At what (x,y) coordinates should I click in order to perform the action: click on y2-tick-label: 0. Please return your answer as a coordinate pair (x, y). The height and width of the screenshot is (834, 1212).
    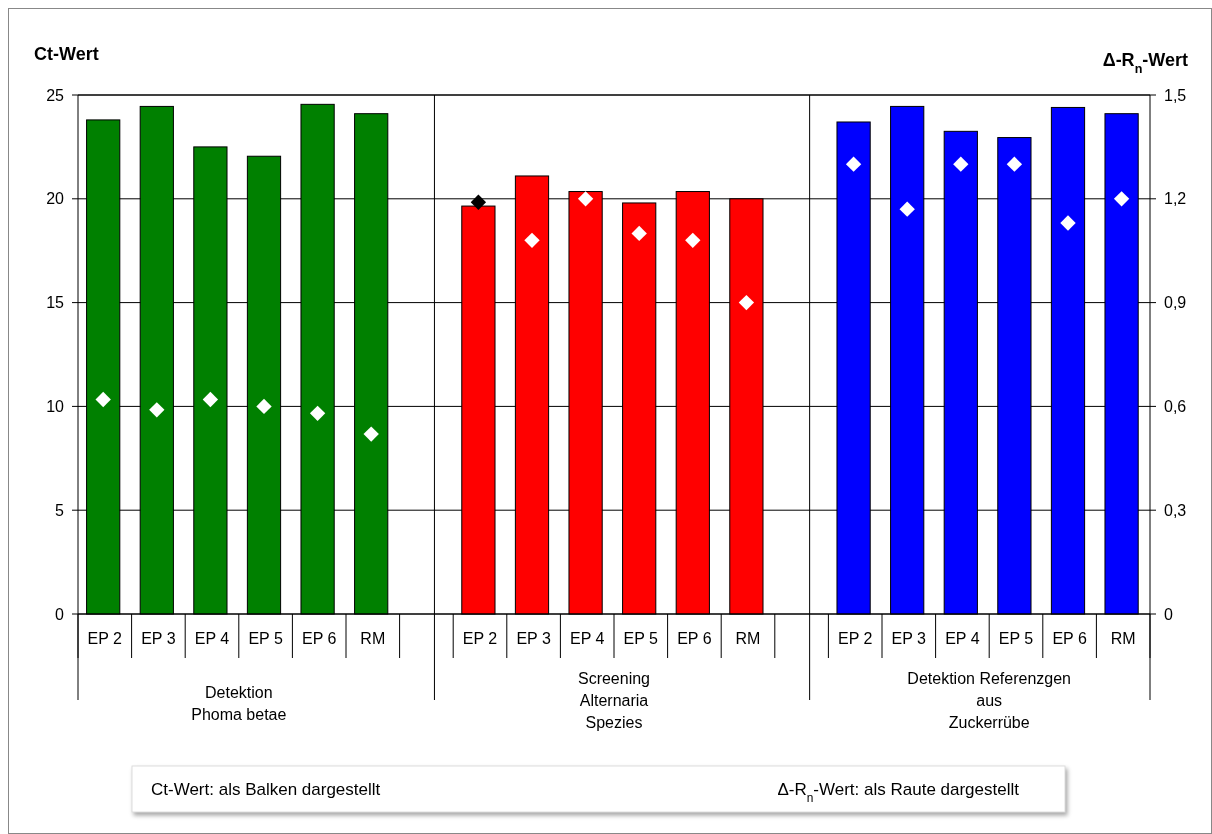
    Looking at the image, I should click on (1168, 614).